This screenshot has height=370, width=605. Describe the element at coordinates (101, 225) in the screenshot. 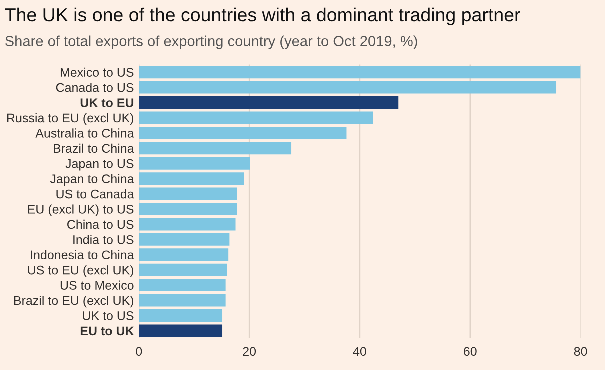

I see `y-tick-label: China to US` at that location.